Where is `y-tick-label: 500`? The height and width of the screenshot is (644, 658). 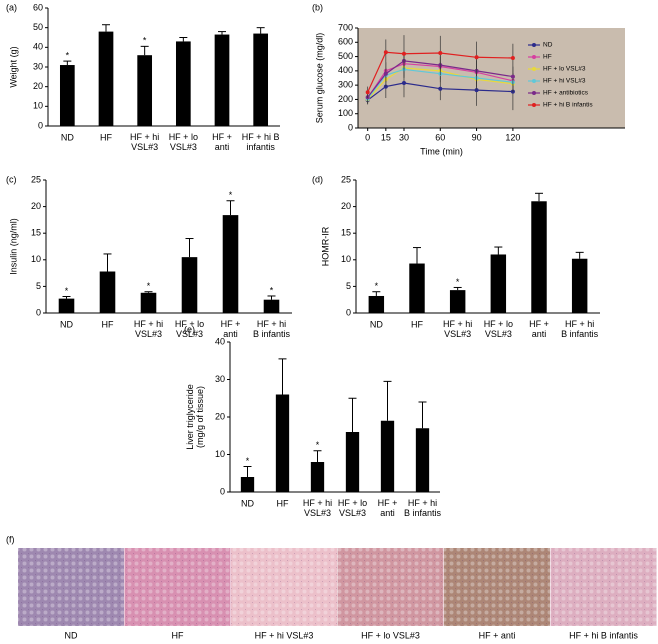 y-tick-label: 500 is located at coordinates (345, 56).